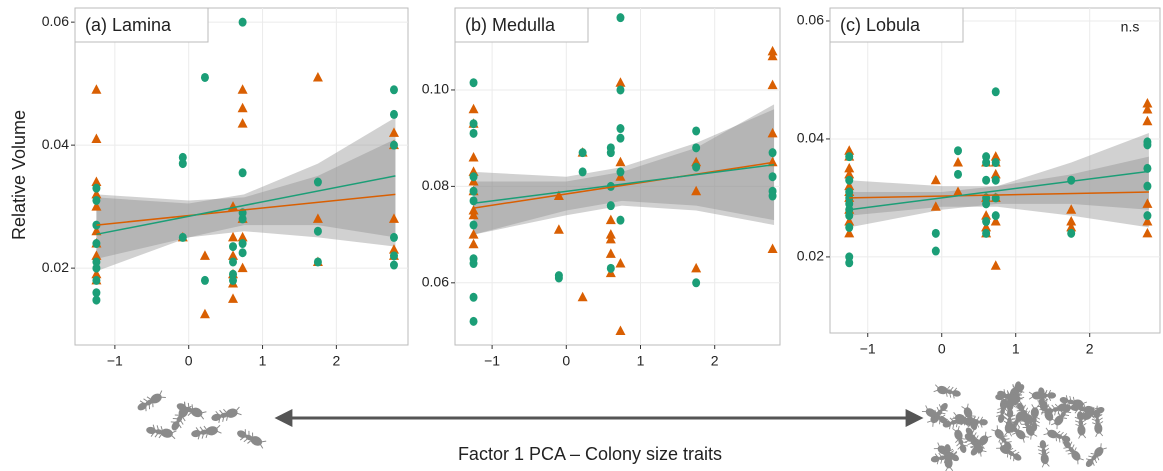 This screenshot has height=471, width=1163. Describe the element at coordinates (810, 20) in the screenshot. I see `y-tick-label: 0.06` at that location.